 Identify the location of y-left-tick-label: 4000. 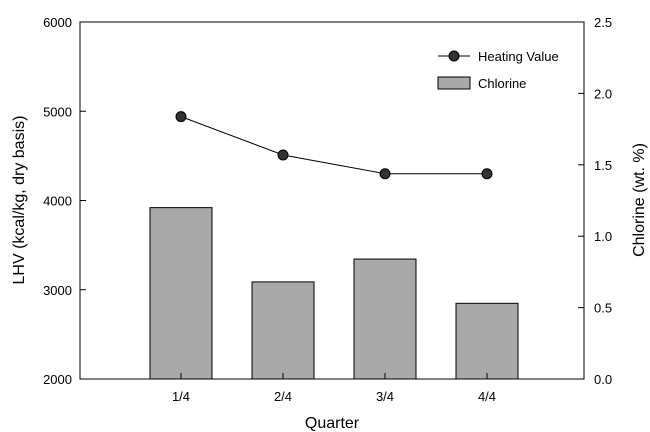
(57, 201).